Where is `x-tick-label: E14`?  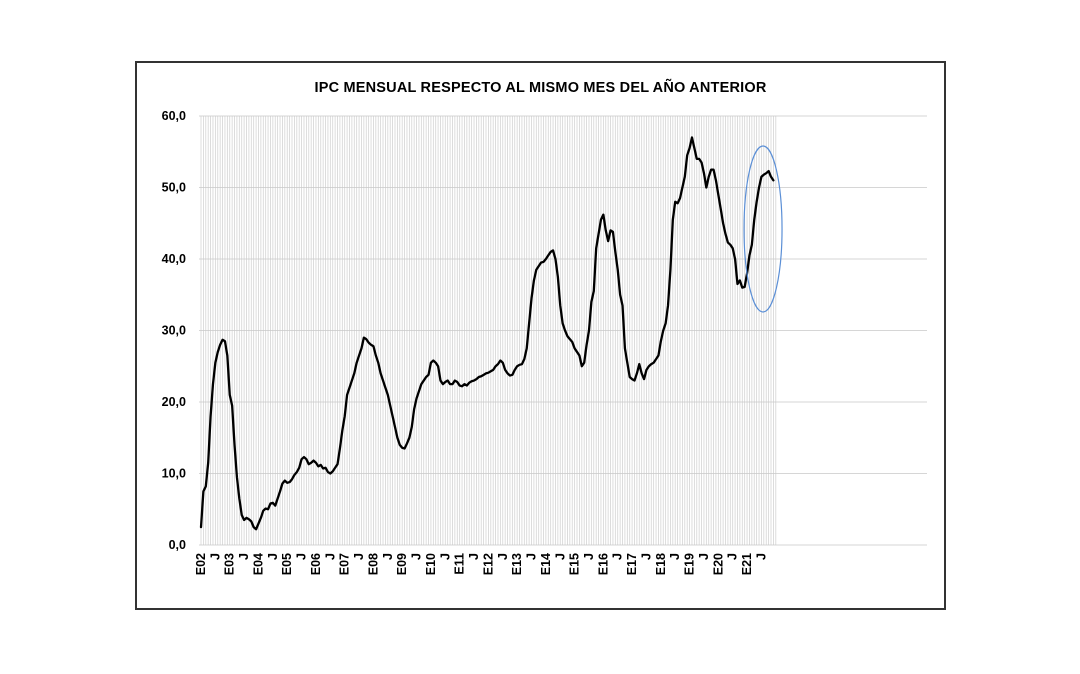
x-tick-label: E14 is located at coordinates (546, 564).